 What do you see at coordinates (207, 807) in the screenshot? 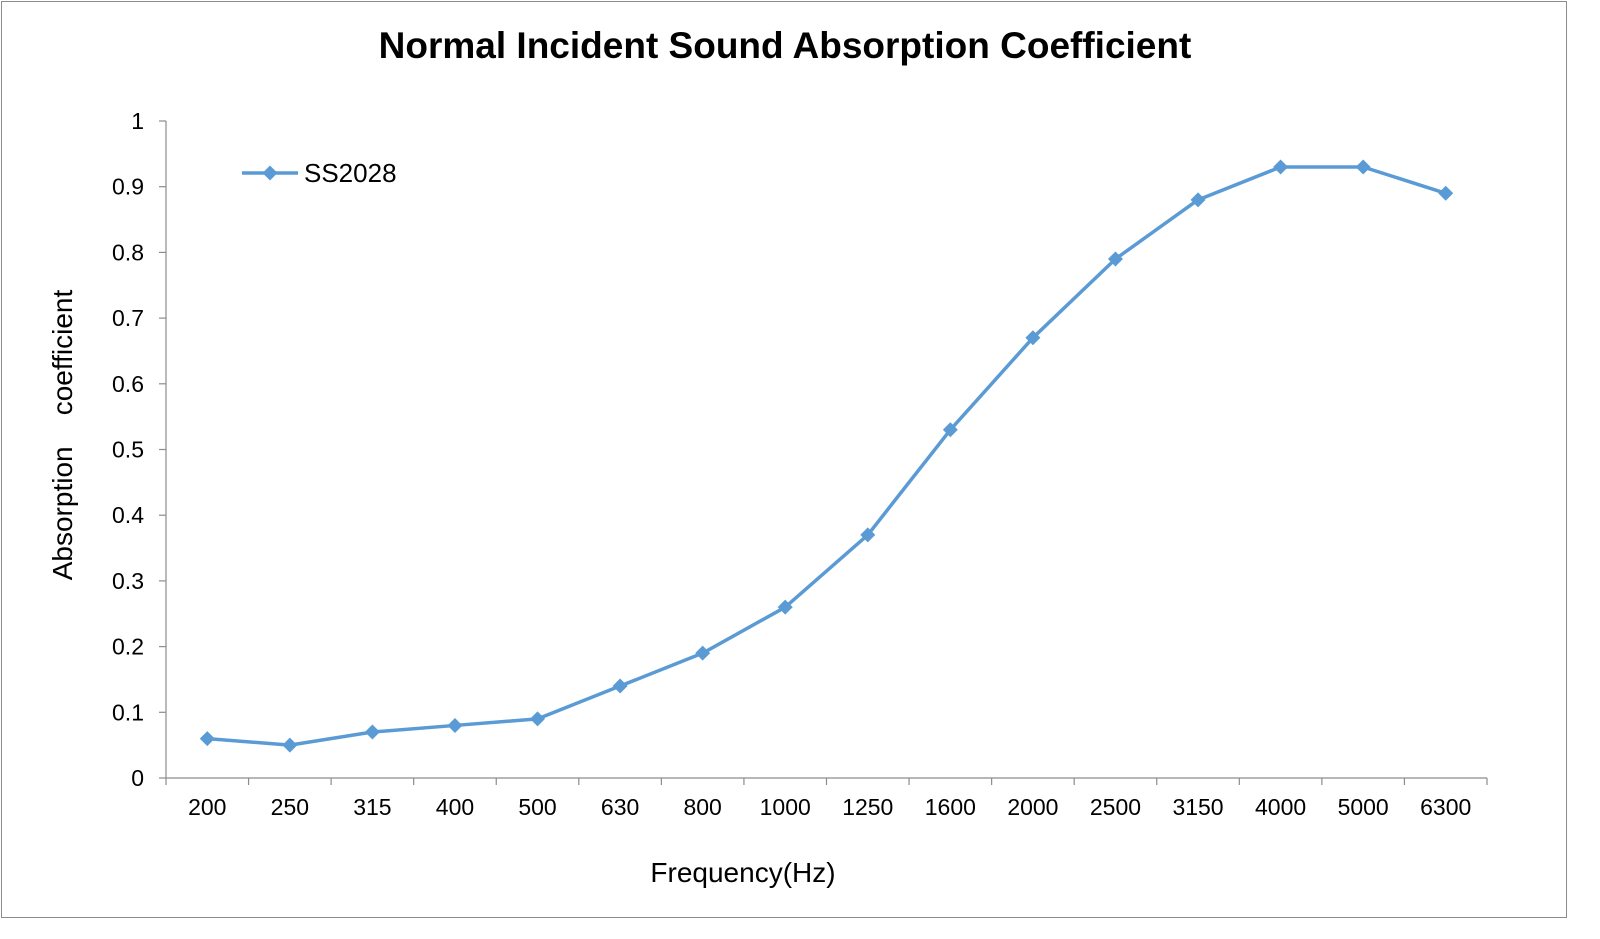
I see `x-tick-label: 200` at bounding box center [207, 807].